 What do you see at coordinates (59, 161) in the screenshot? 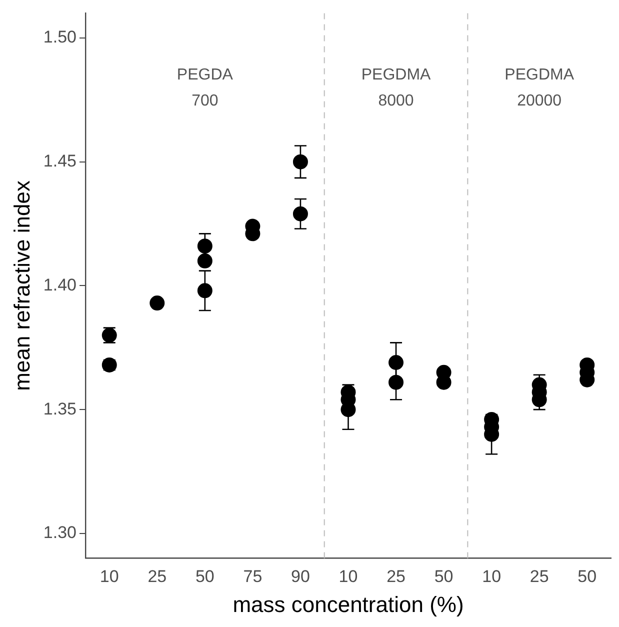
I see `y-tick-label: 1.45` at bounding box center [59, 161].